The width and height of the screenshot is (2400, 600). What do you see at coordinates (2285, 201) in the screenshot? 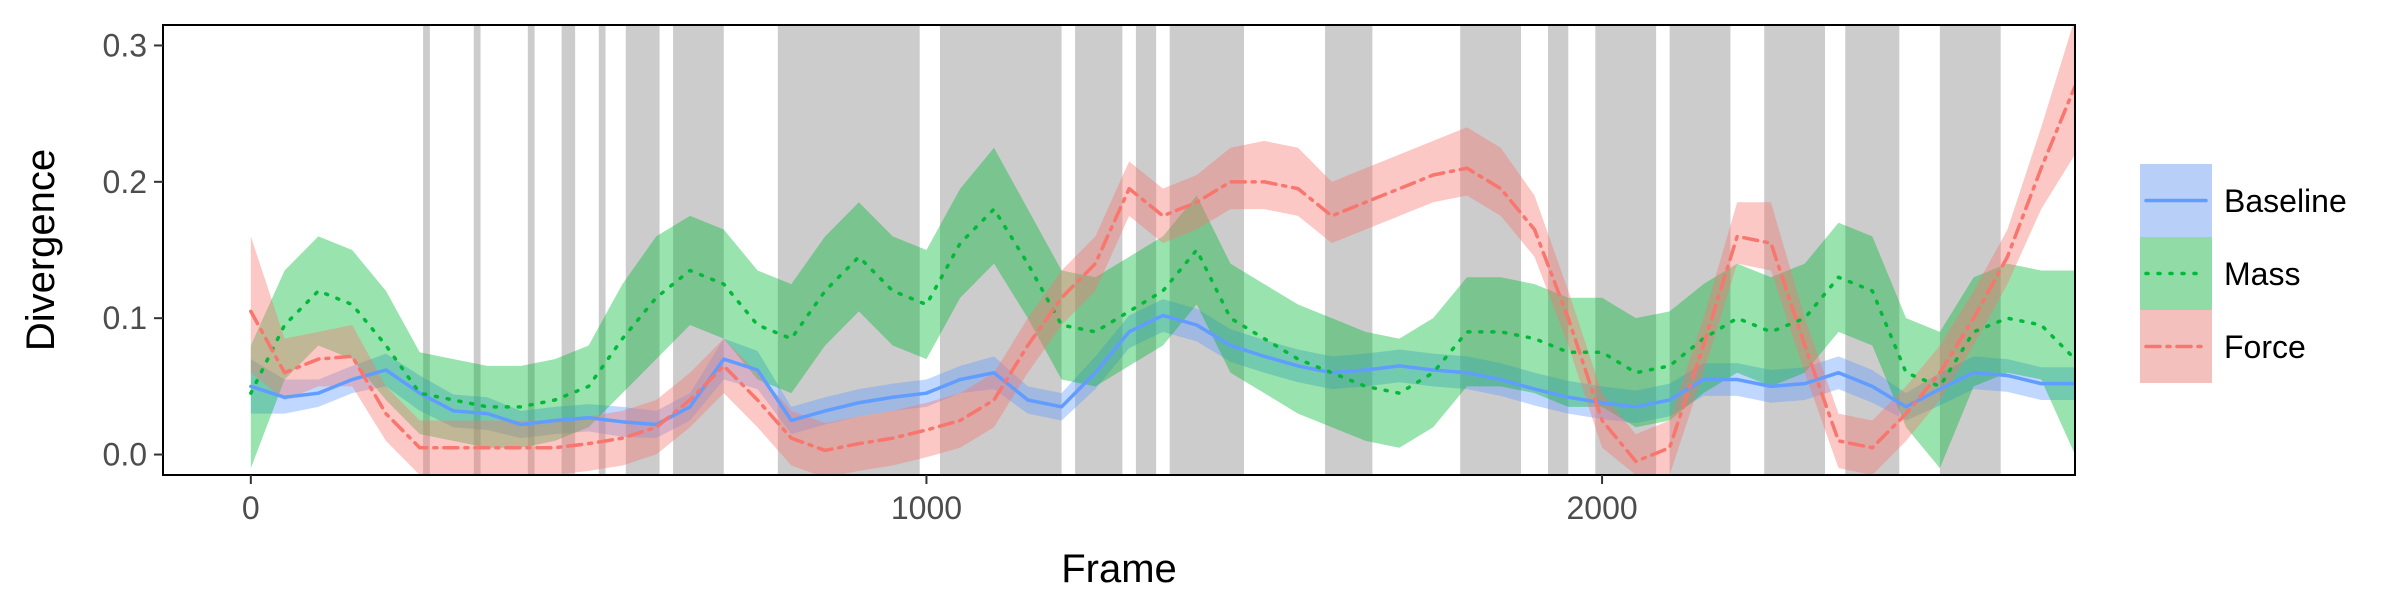
I see `legend-label-baseline: Baseline` at bounding box center [2285, 201].